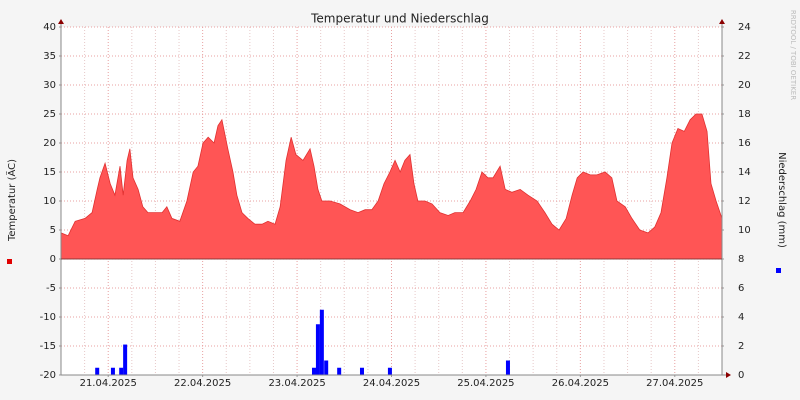  Describe the element at coordinates (49, 201) in the screenshot. I see `y-tick-label: 10` at that location.